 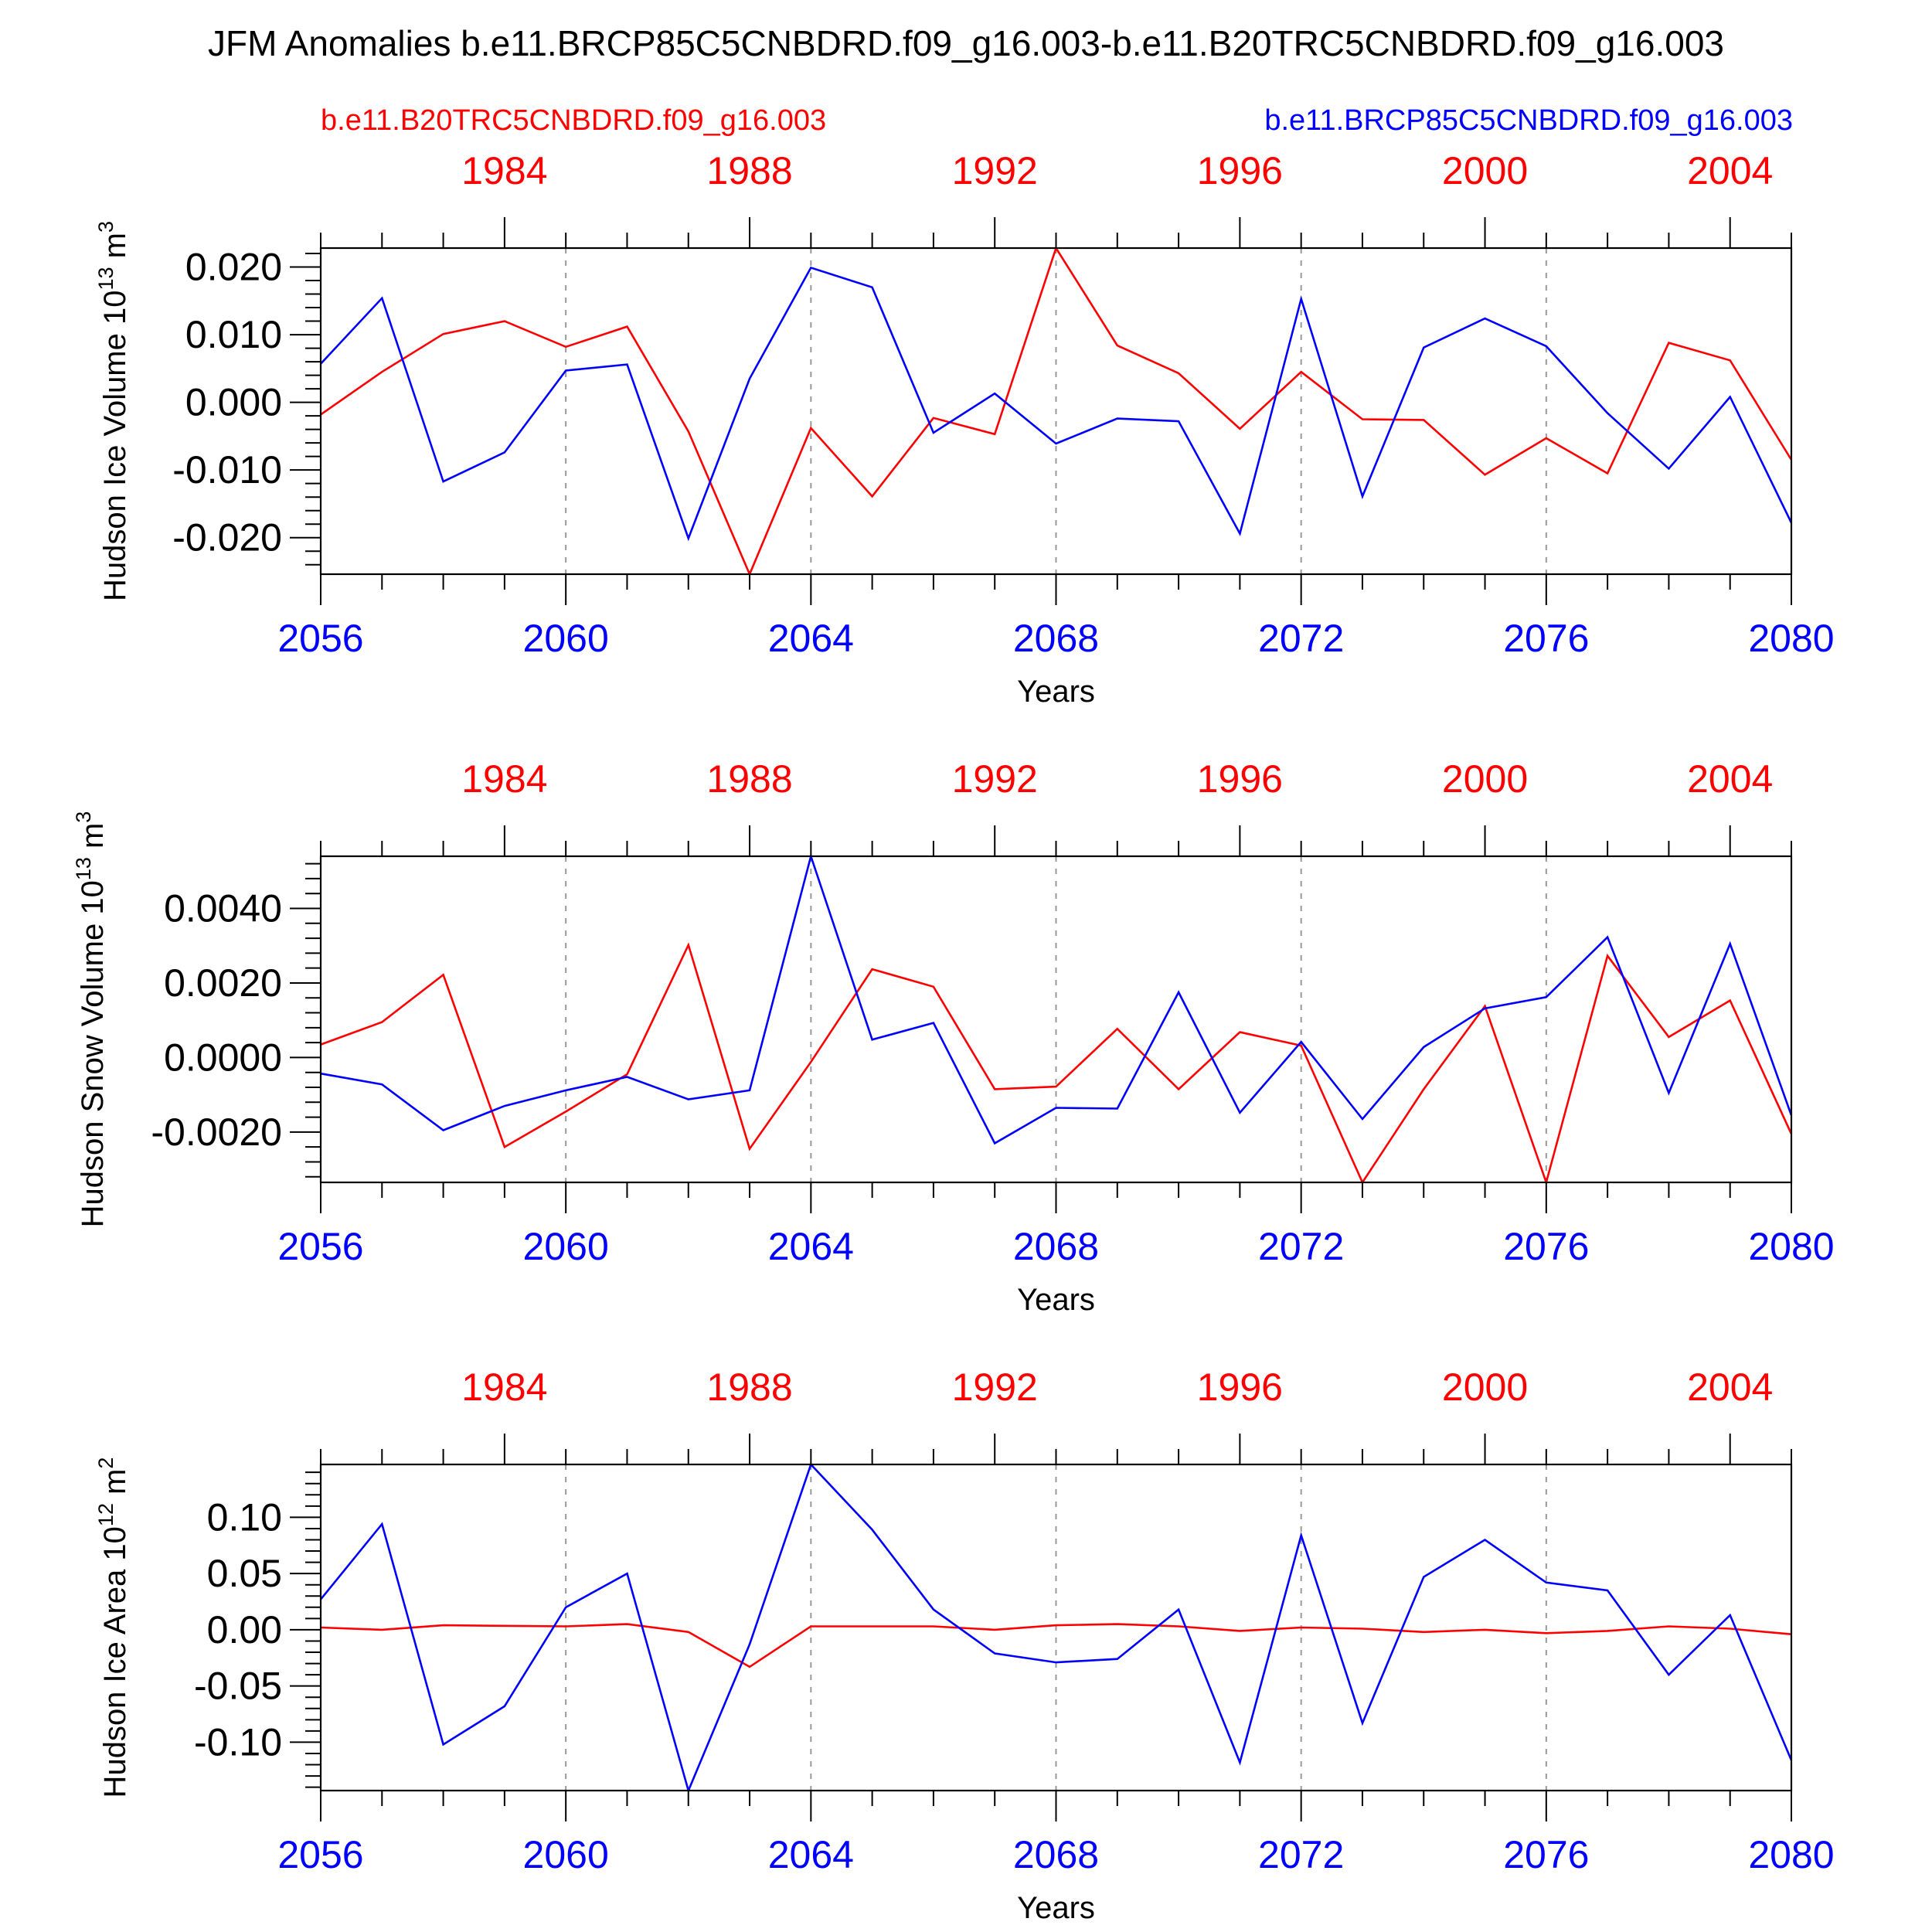 I want to click on y-tick-label: 0.00, so click(x=244, y=1629).